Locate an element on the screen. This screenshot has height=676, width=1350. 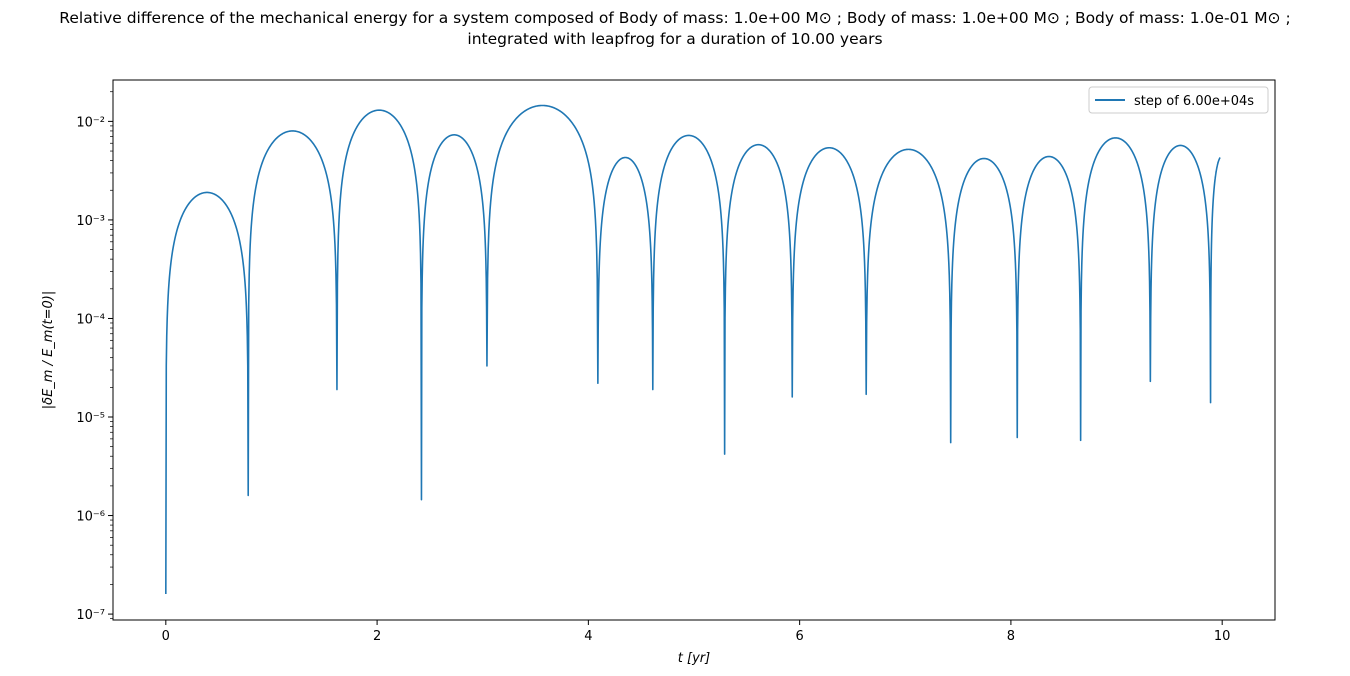
x-tick-label: 10 is located at coordinates (1222, 636).